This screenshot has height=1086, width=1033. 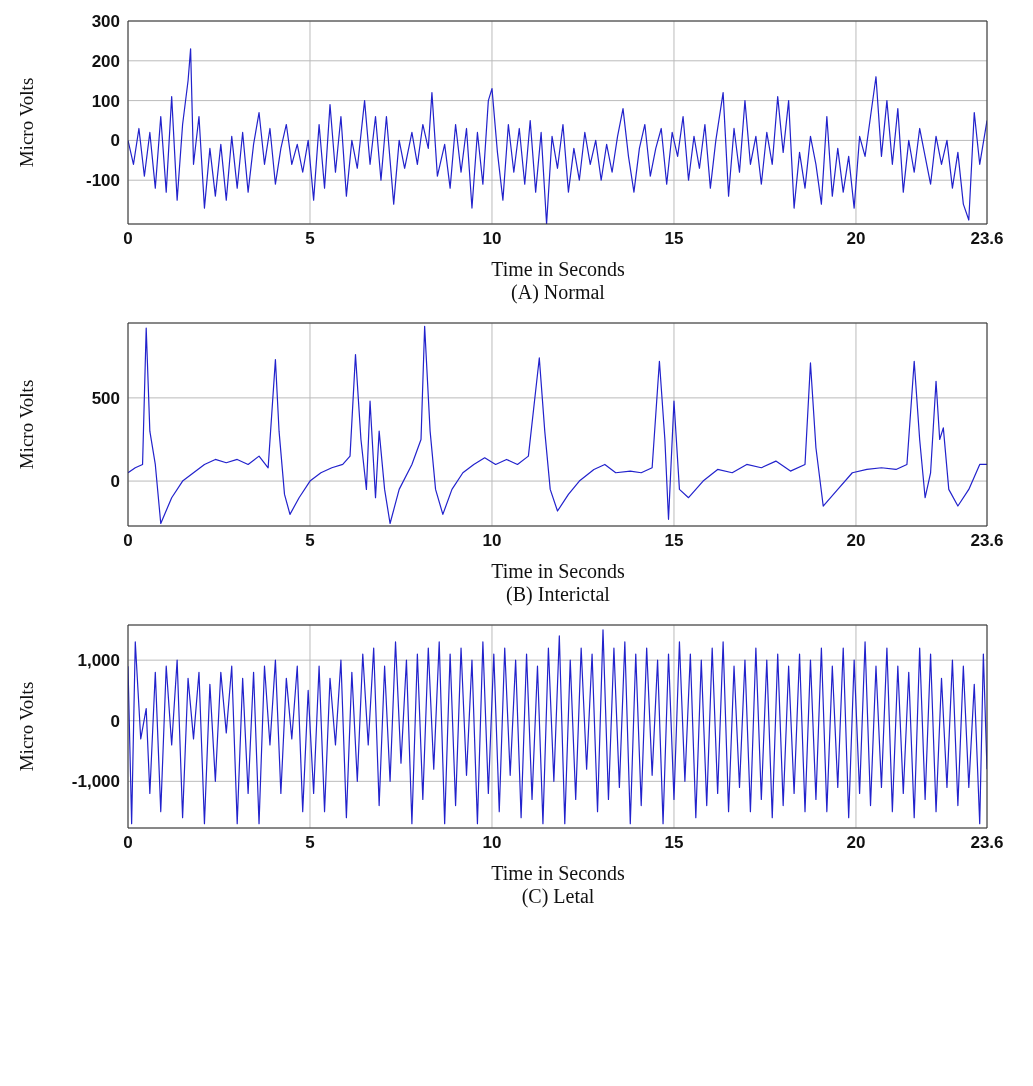 What do you see at coordinates (95, 782) in the screenshot?
I see `y-tick-label: -1,000` at bounding box center [95, 782].